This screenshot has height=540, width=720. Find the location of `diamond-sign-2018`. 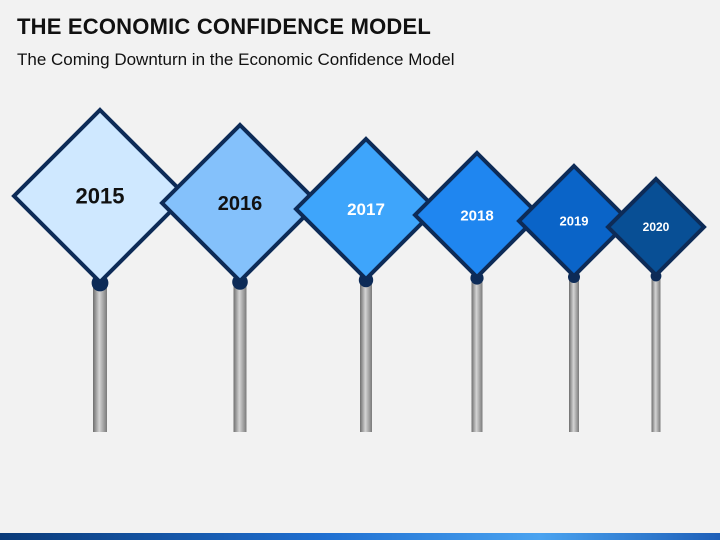

diamond-sign-2018 is located at coordinates (477, 215).